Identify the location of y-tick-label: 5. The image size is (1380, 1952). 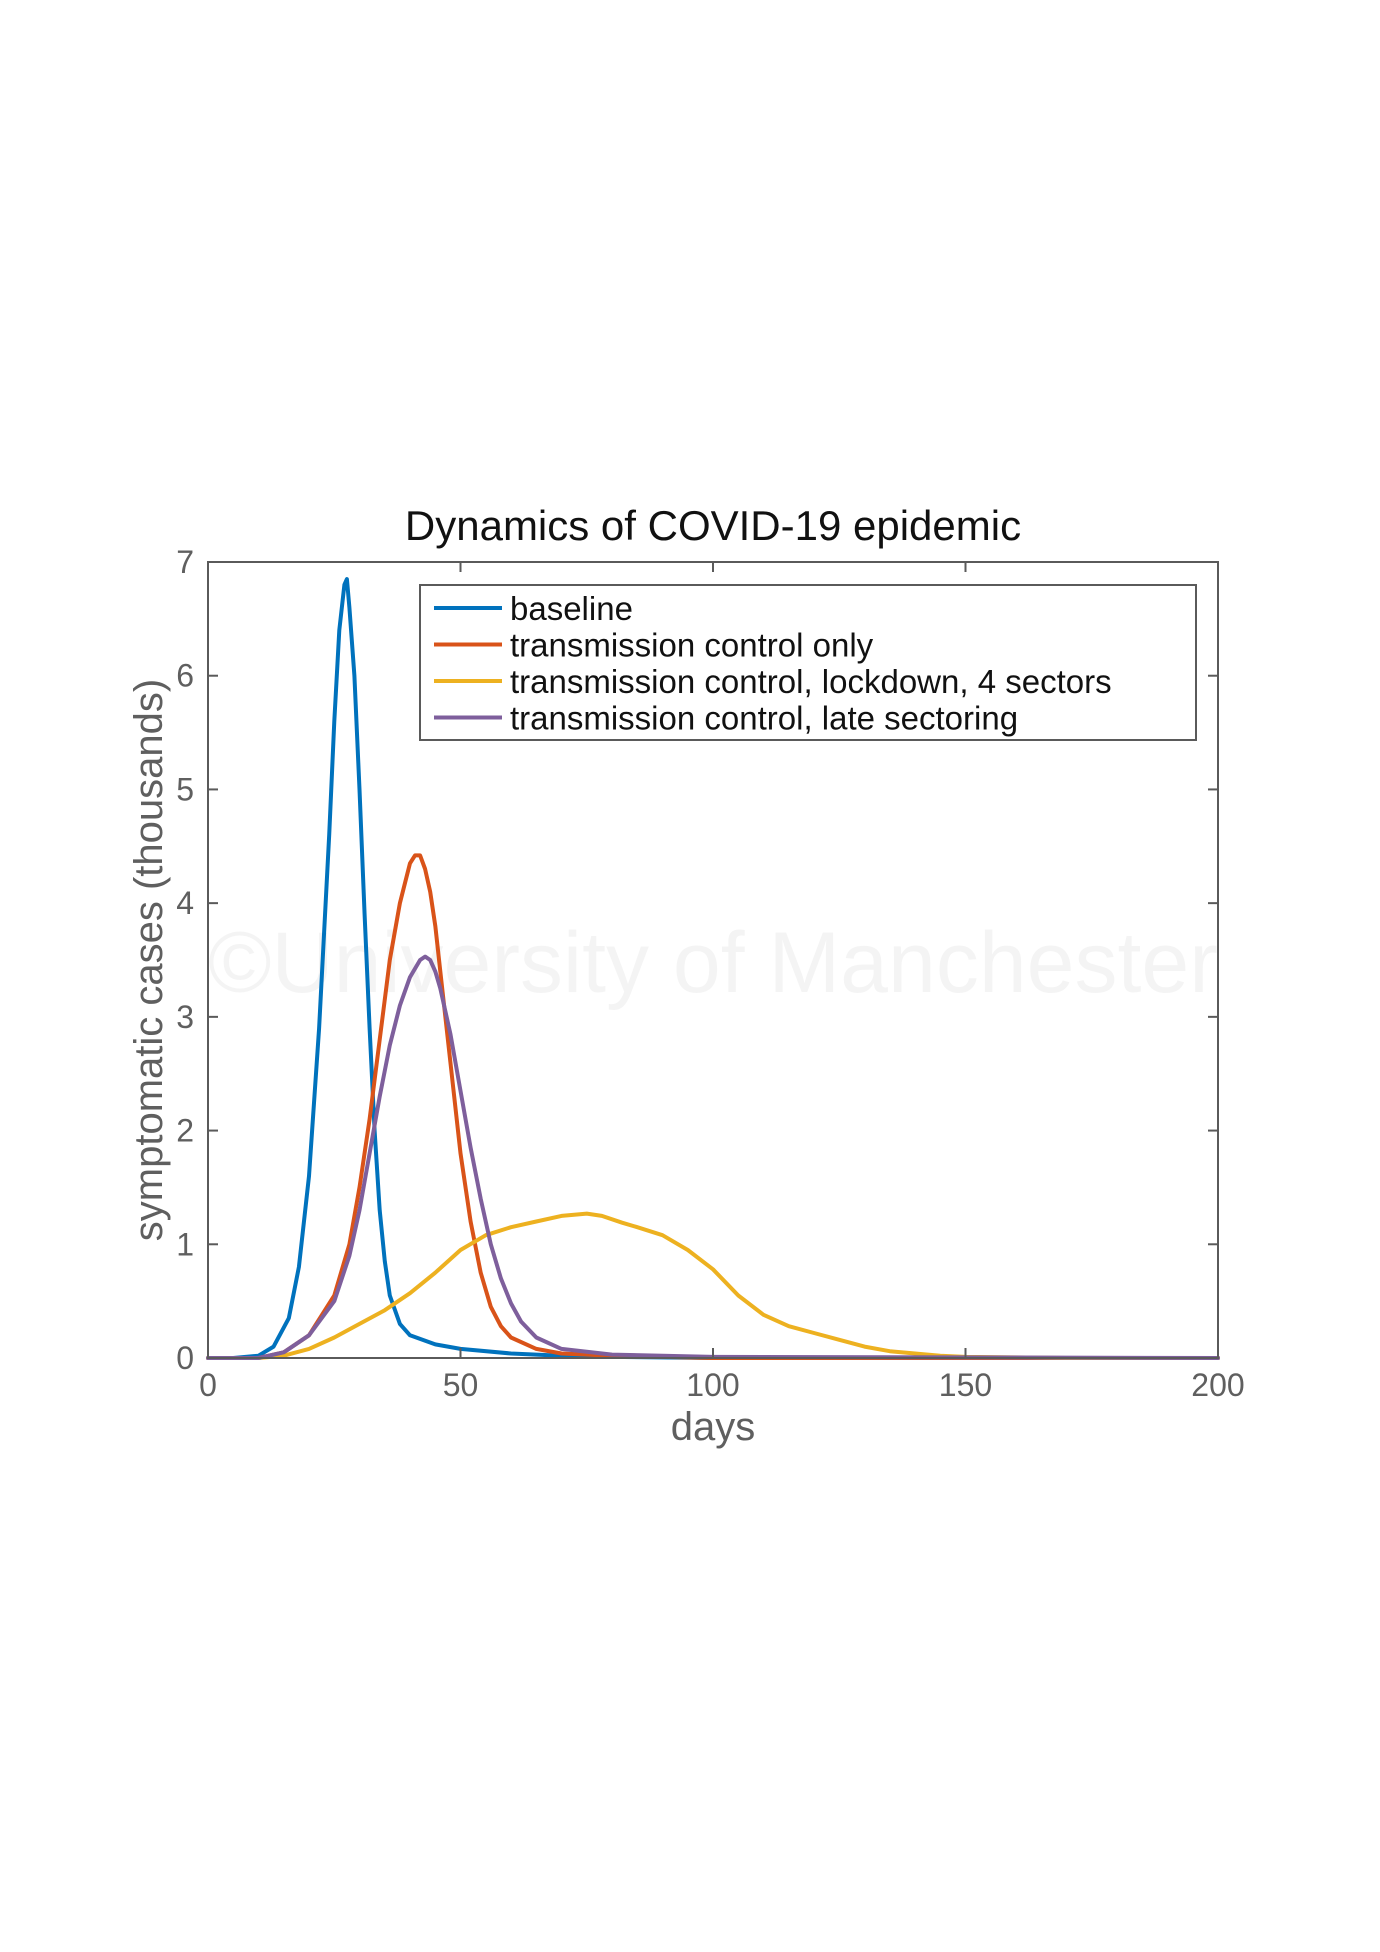
(185, 789).